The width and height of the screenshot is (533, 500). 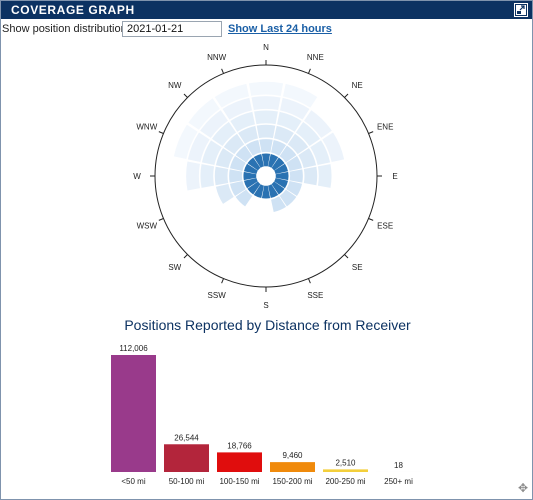 What do you see at coordinates (345, 462) in the screenshot?
I see `bar-value-label-5: 2,510` at bounding box center [345, 462].